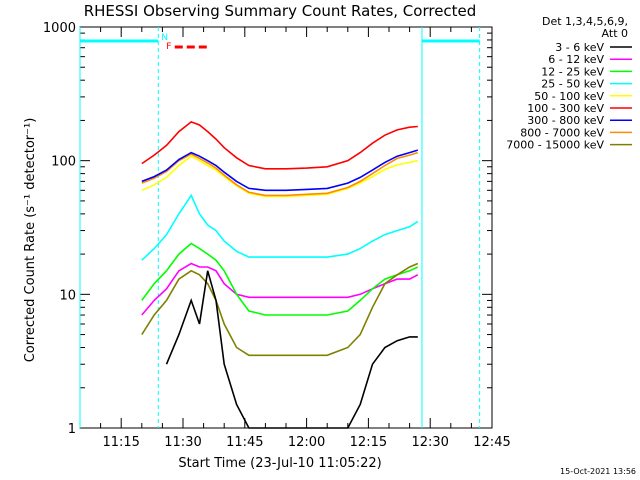 The width and height of the screenshot is (640, 480). I want to click on legend-header-line: Det 1,3,4,5,6,9,, so click(585, 21).